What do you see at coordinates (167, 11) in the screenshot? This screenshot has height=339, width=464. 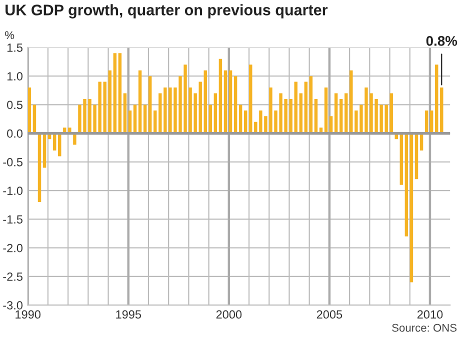 I see `chart-title: UK GDP growth, quarter on previous quarter` at bounding box center [167, 11].